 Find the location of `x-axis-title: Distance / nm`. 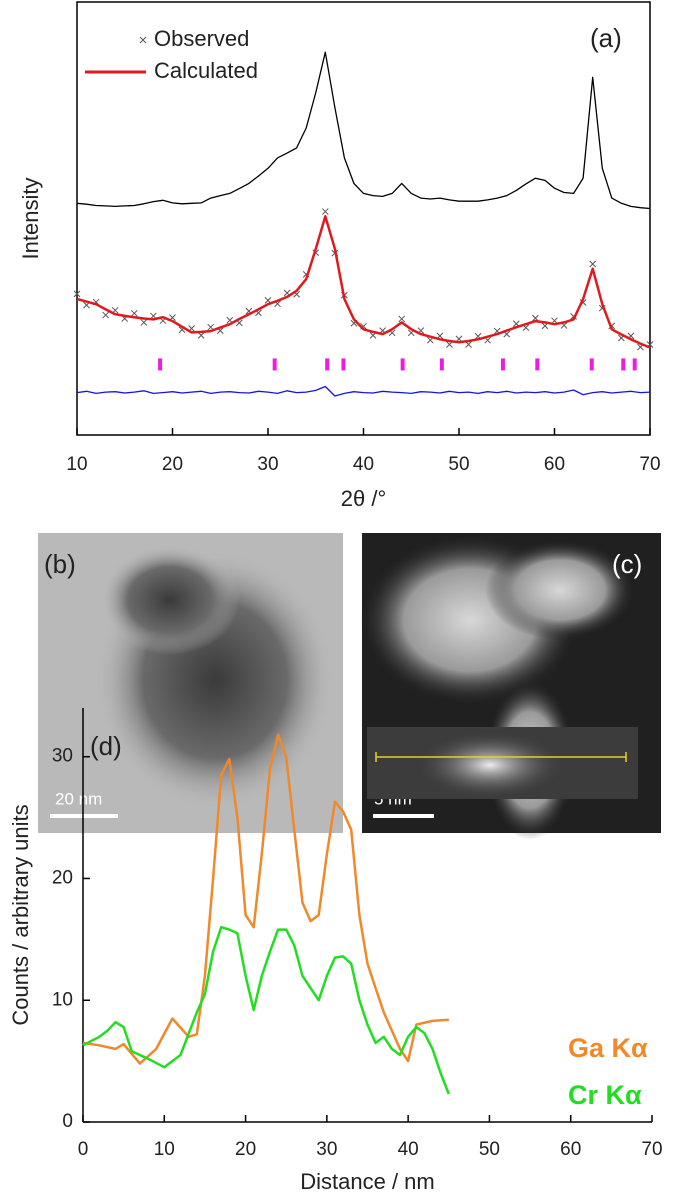

x-axis-title: Distance / nm is located at coordinates (367, 1181).